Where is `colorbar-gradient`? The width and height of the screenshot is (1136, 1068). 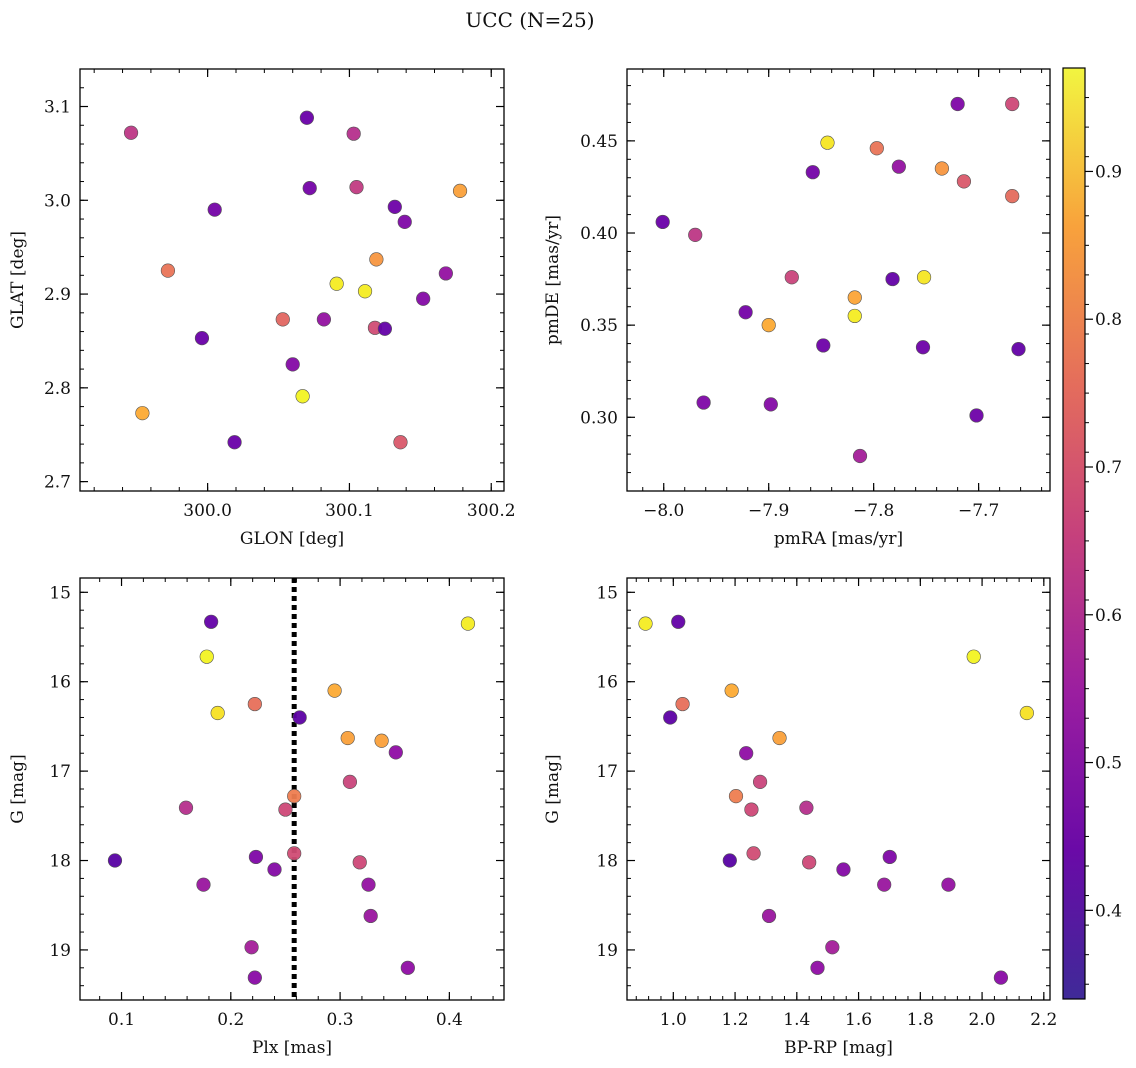
colorbar-gradient is located at coordinates (1074, 533).